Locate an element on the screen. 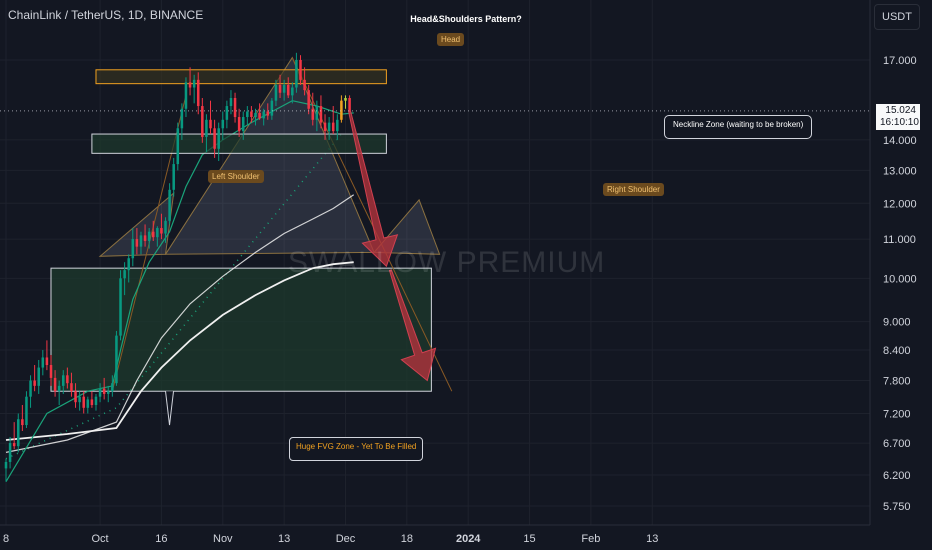 This screenshot has width=932, height=550. y-tick-label: 8.400 is located at coordinates (897, 351).